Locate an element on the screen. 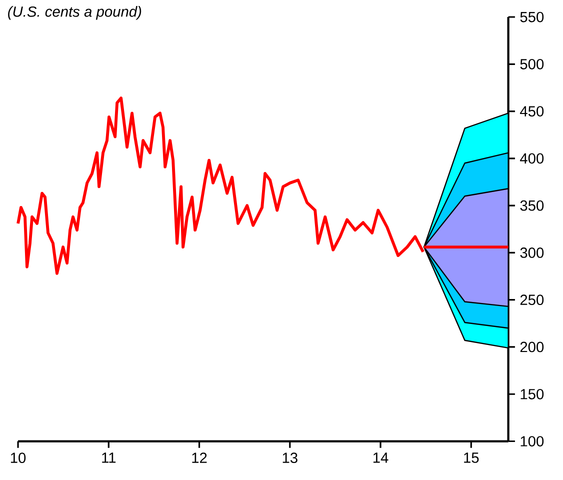 This screenshot has height=480, width=563. y-tick-label: 550 is located at coordinates (532, 17).